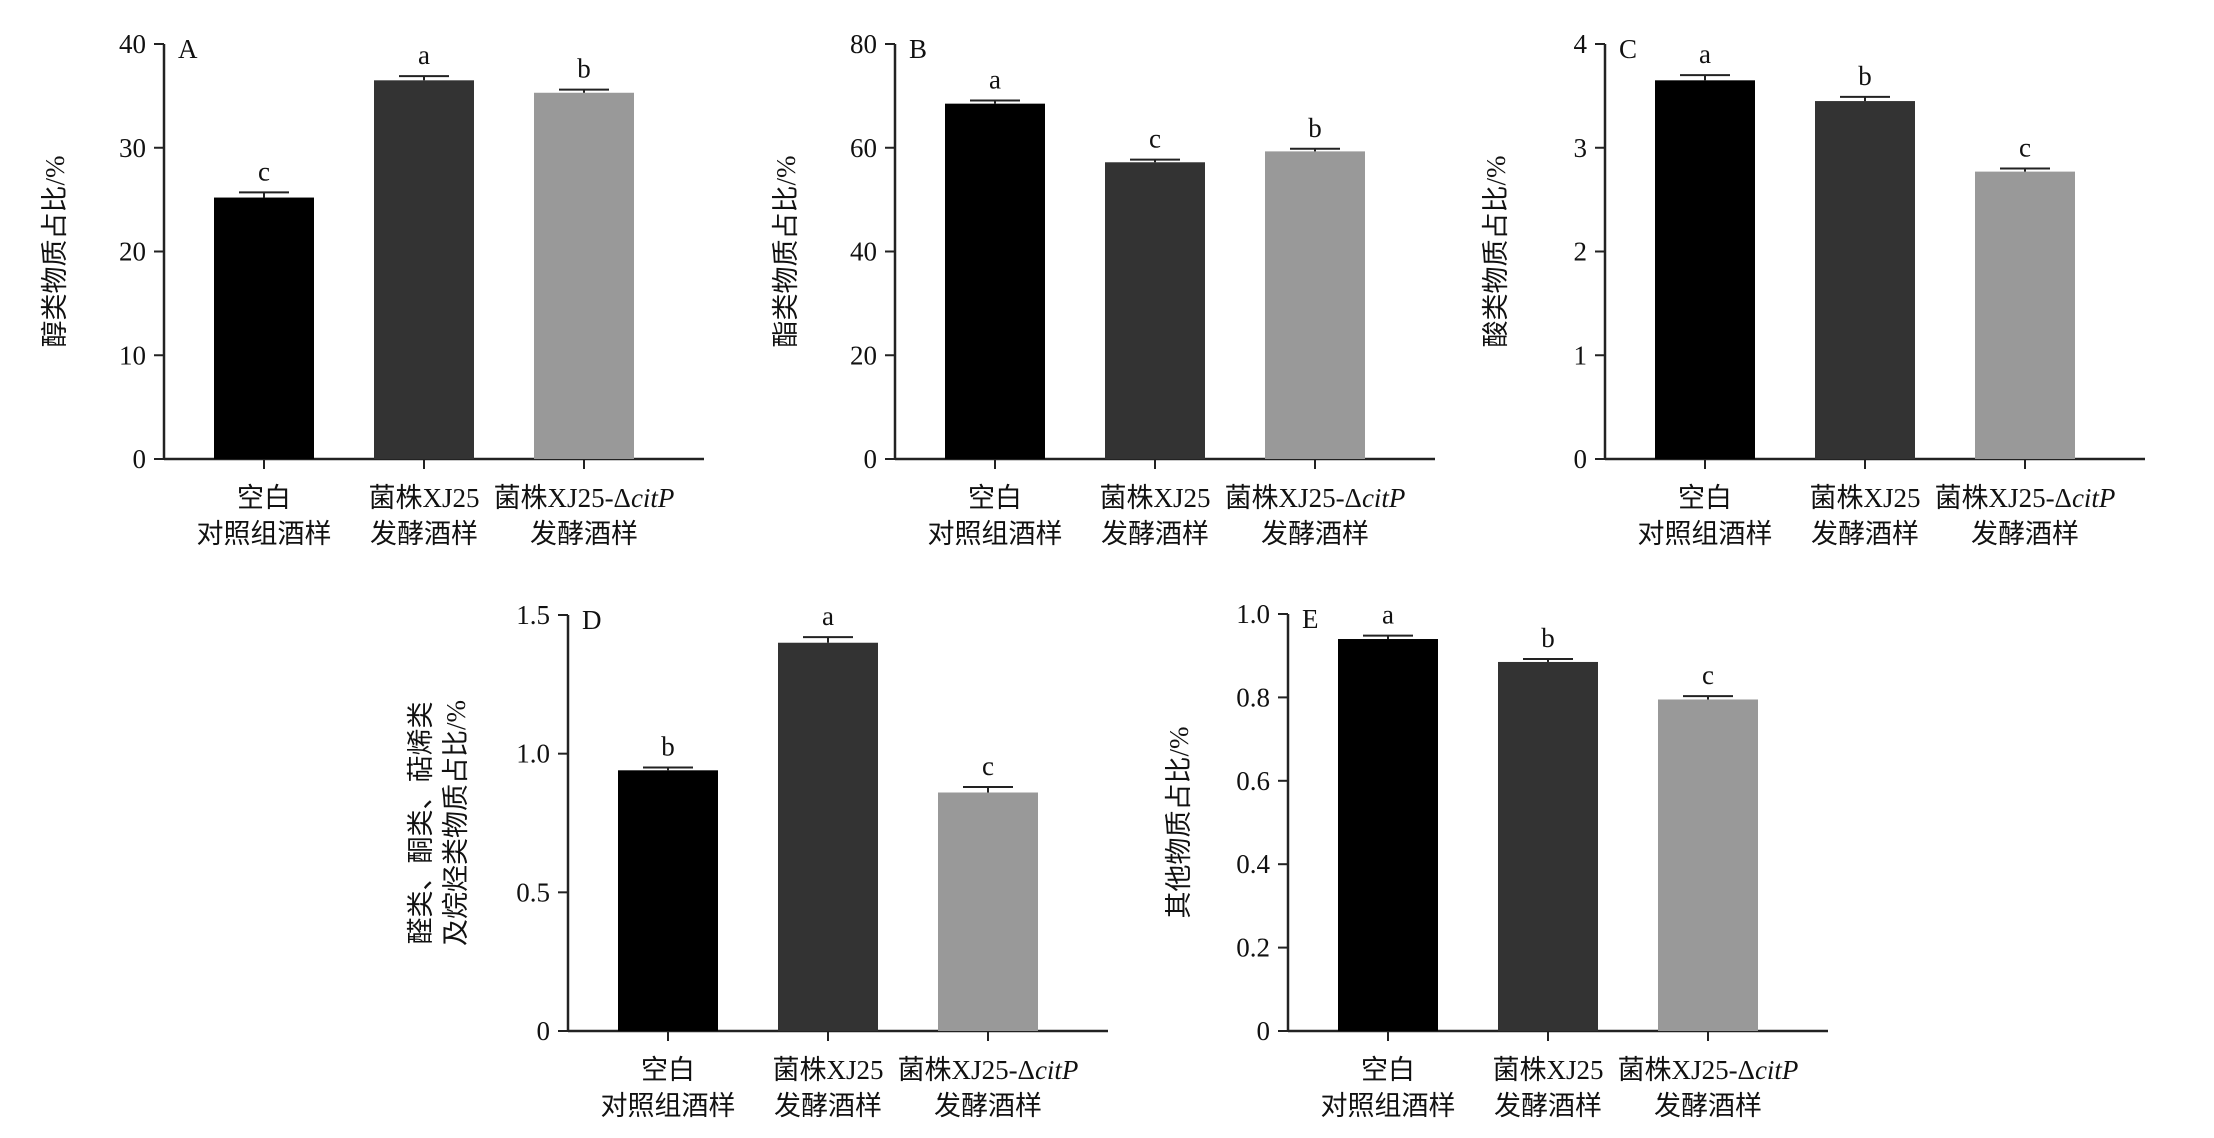 The height and width of the screenshot is (1138, 2214). I want to click on y-tick-label: 1, so click(1581, 355).